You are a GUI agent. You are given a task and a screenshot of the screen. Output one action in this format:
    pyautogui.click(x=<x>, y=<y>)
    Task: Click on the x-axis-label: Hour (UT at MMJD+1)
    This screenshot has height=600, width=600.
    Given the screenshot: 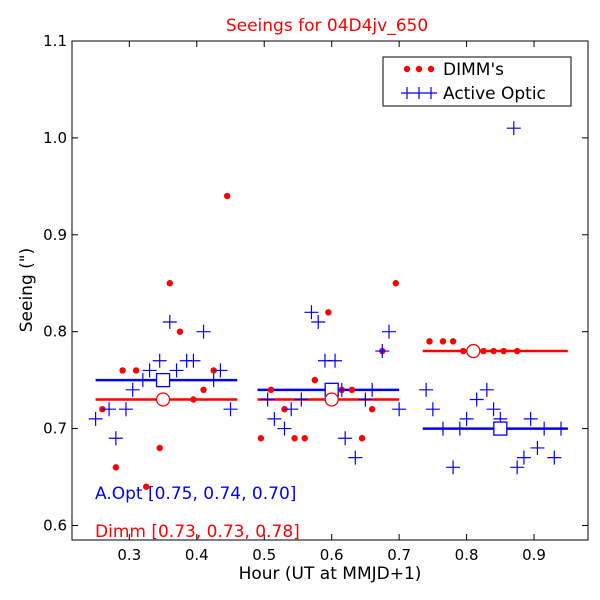 What is the action you would take?
    pyautogui.click(x=330, y=574)
    